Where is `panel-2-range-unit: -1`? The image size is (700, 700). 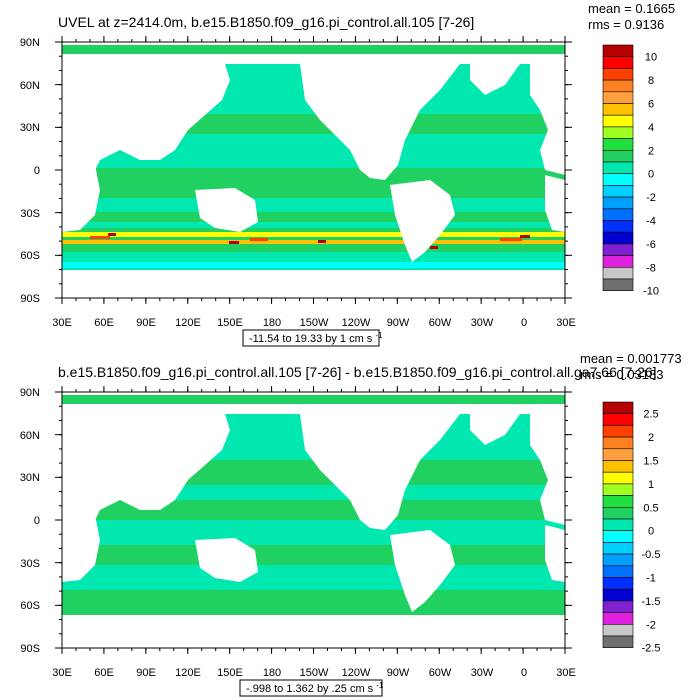
panel-2-range-unit: -1 is located at coordinates (380, 685).